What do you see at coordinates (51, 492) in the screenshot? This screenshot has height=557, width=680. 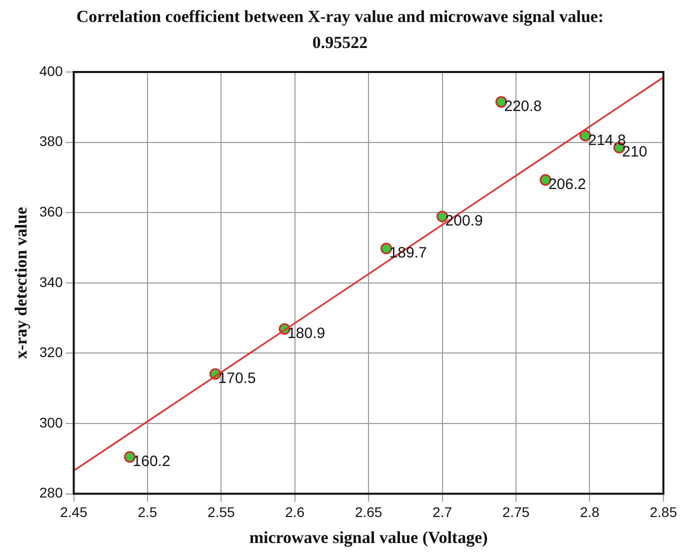 I see `y-tick-label: 280` at bounding box center [51, 492].